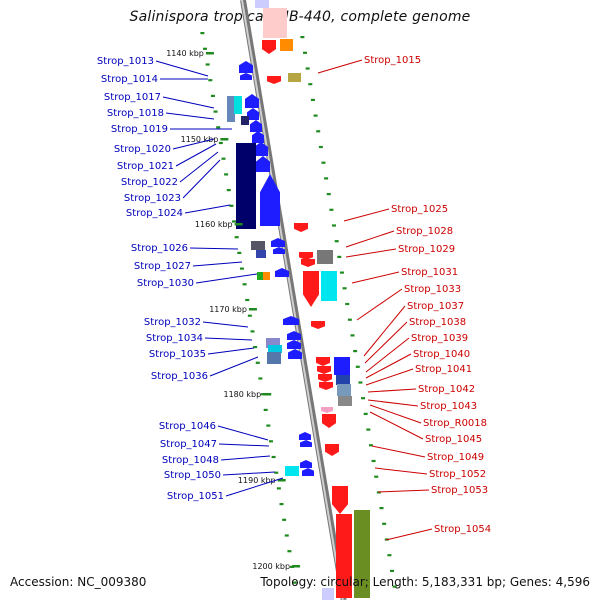 The height and width of the screenshot is (600, 600). Describe the element at coordinates (270, 200) in the screenshot. I see `gene-1024b` at that location.